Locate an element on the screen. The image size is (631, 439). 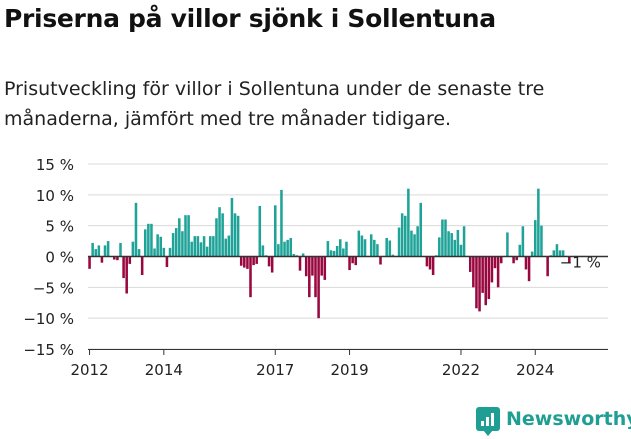
newsworthy-logo-icon is located at coordinates (488, 421).